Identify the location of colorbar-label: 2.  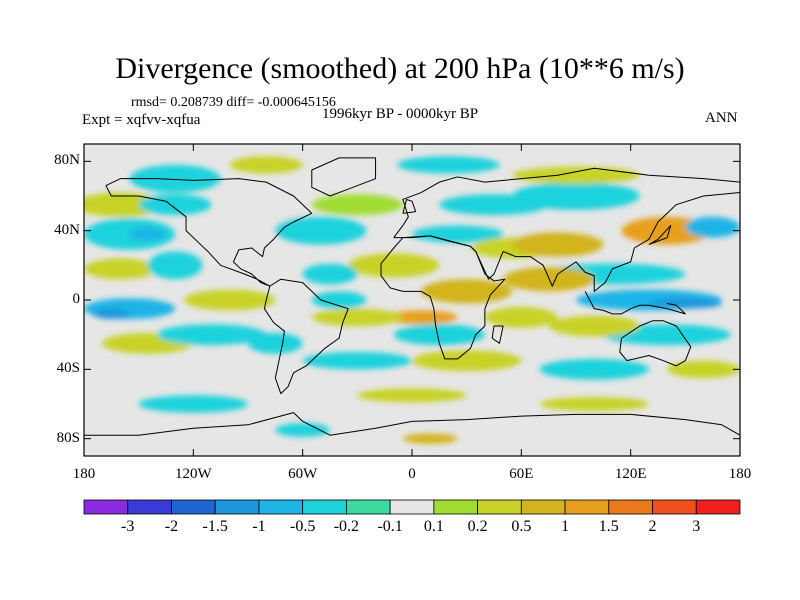
(652, 526).